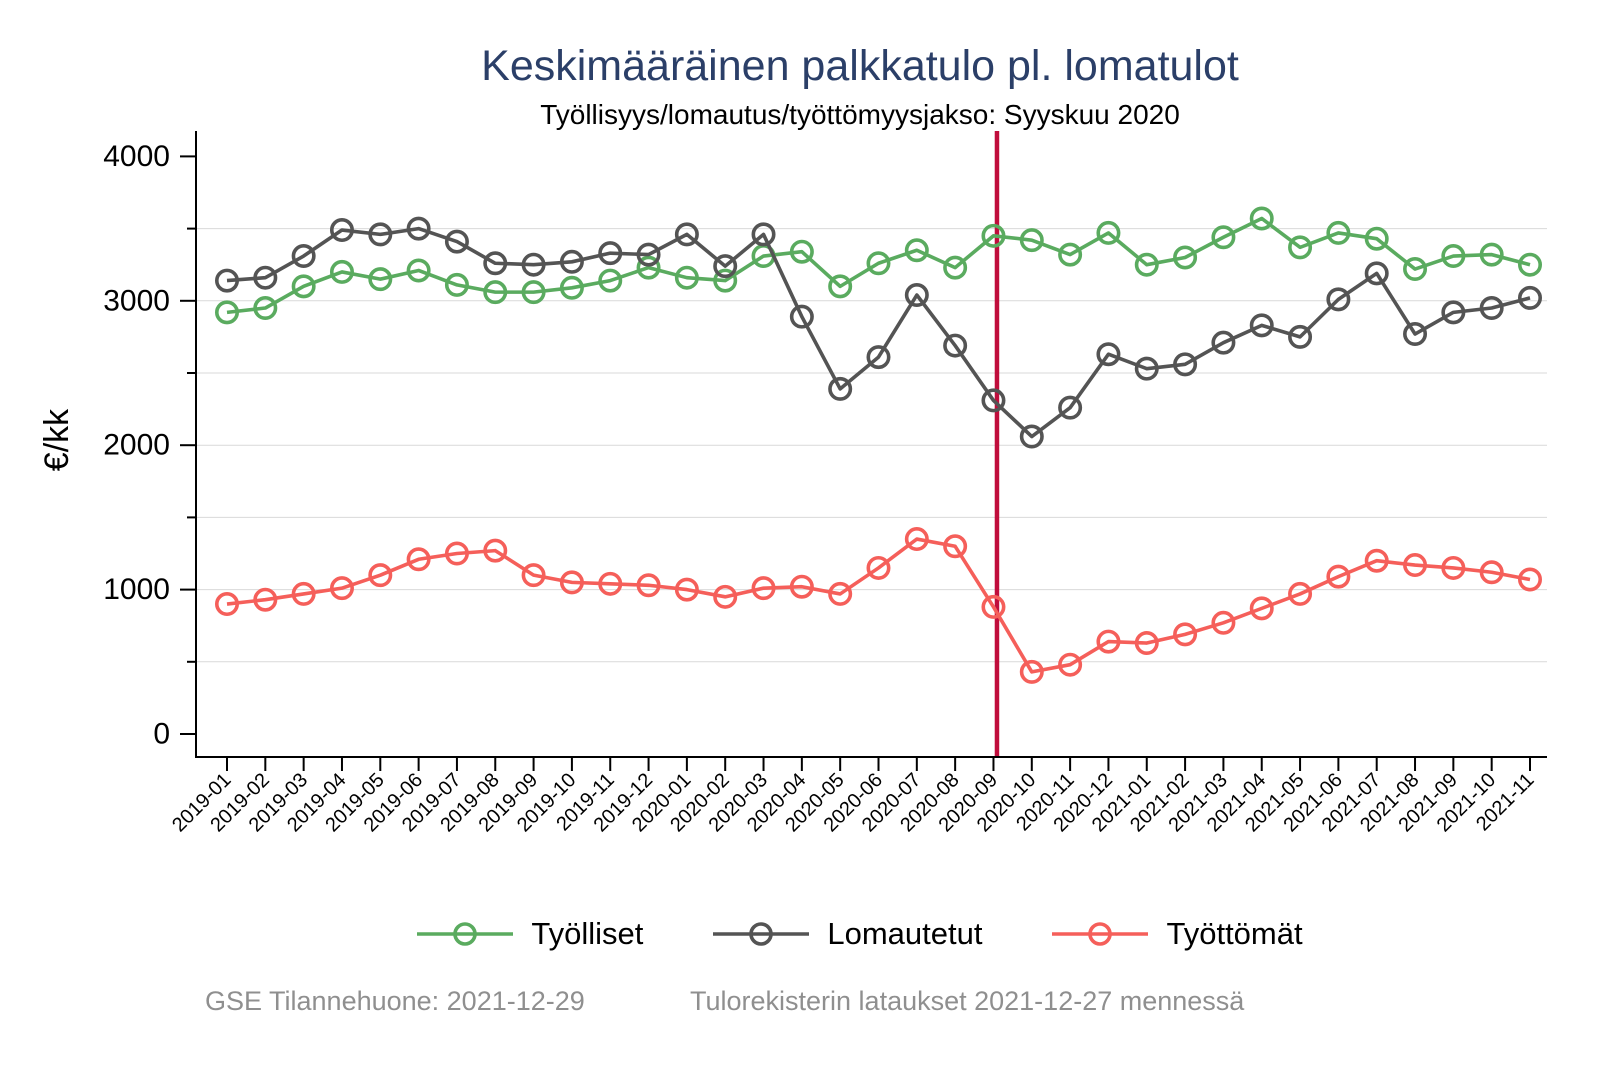 This screenshot has width=1600, height=1067. I want to click on legend-entry-tyolliset: Työlliset, so click(530, 934).